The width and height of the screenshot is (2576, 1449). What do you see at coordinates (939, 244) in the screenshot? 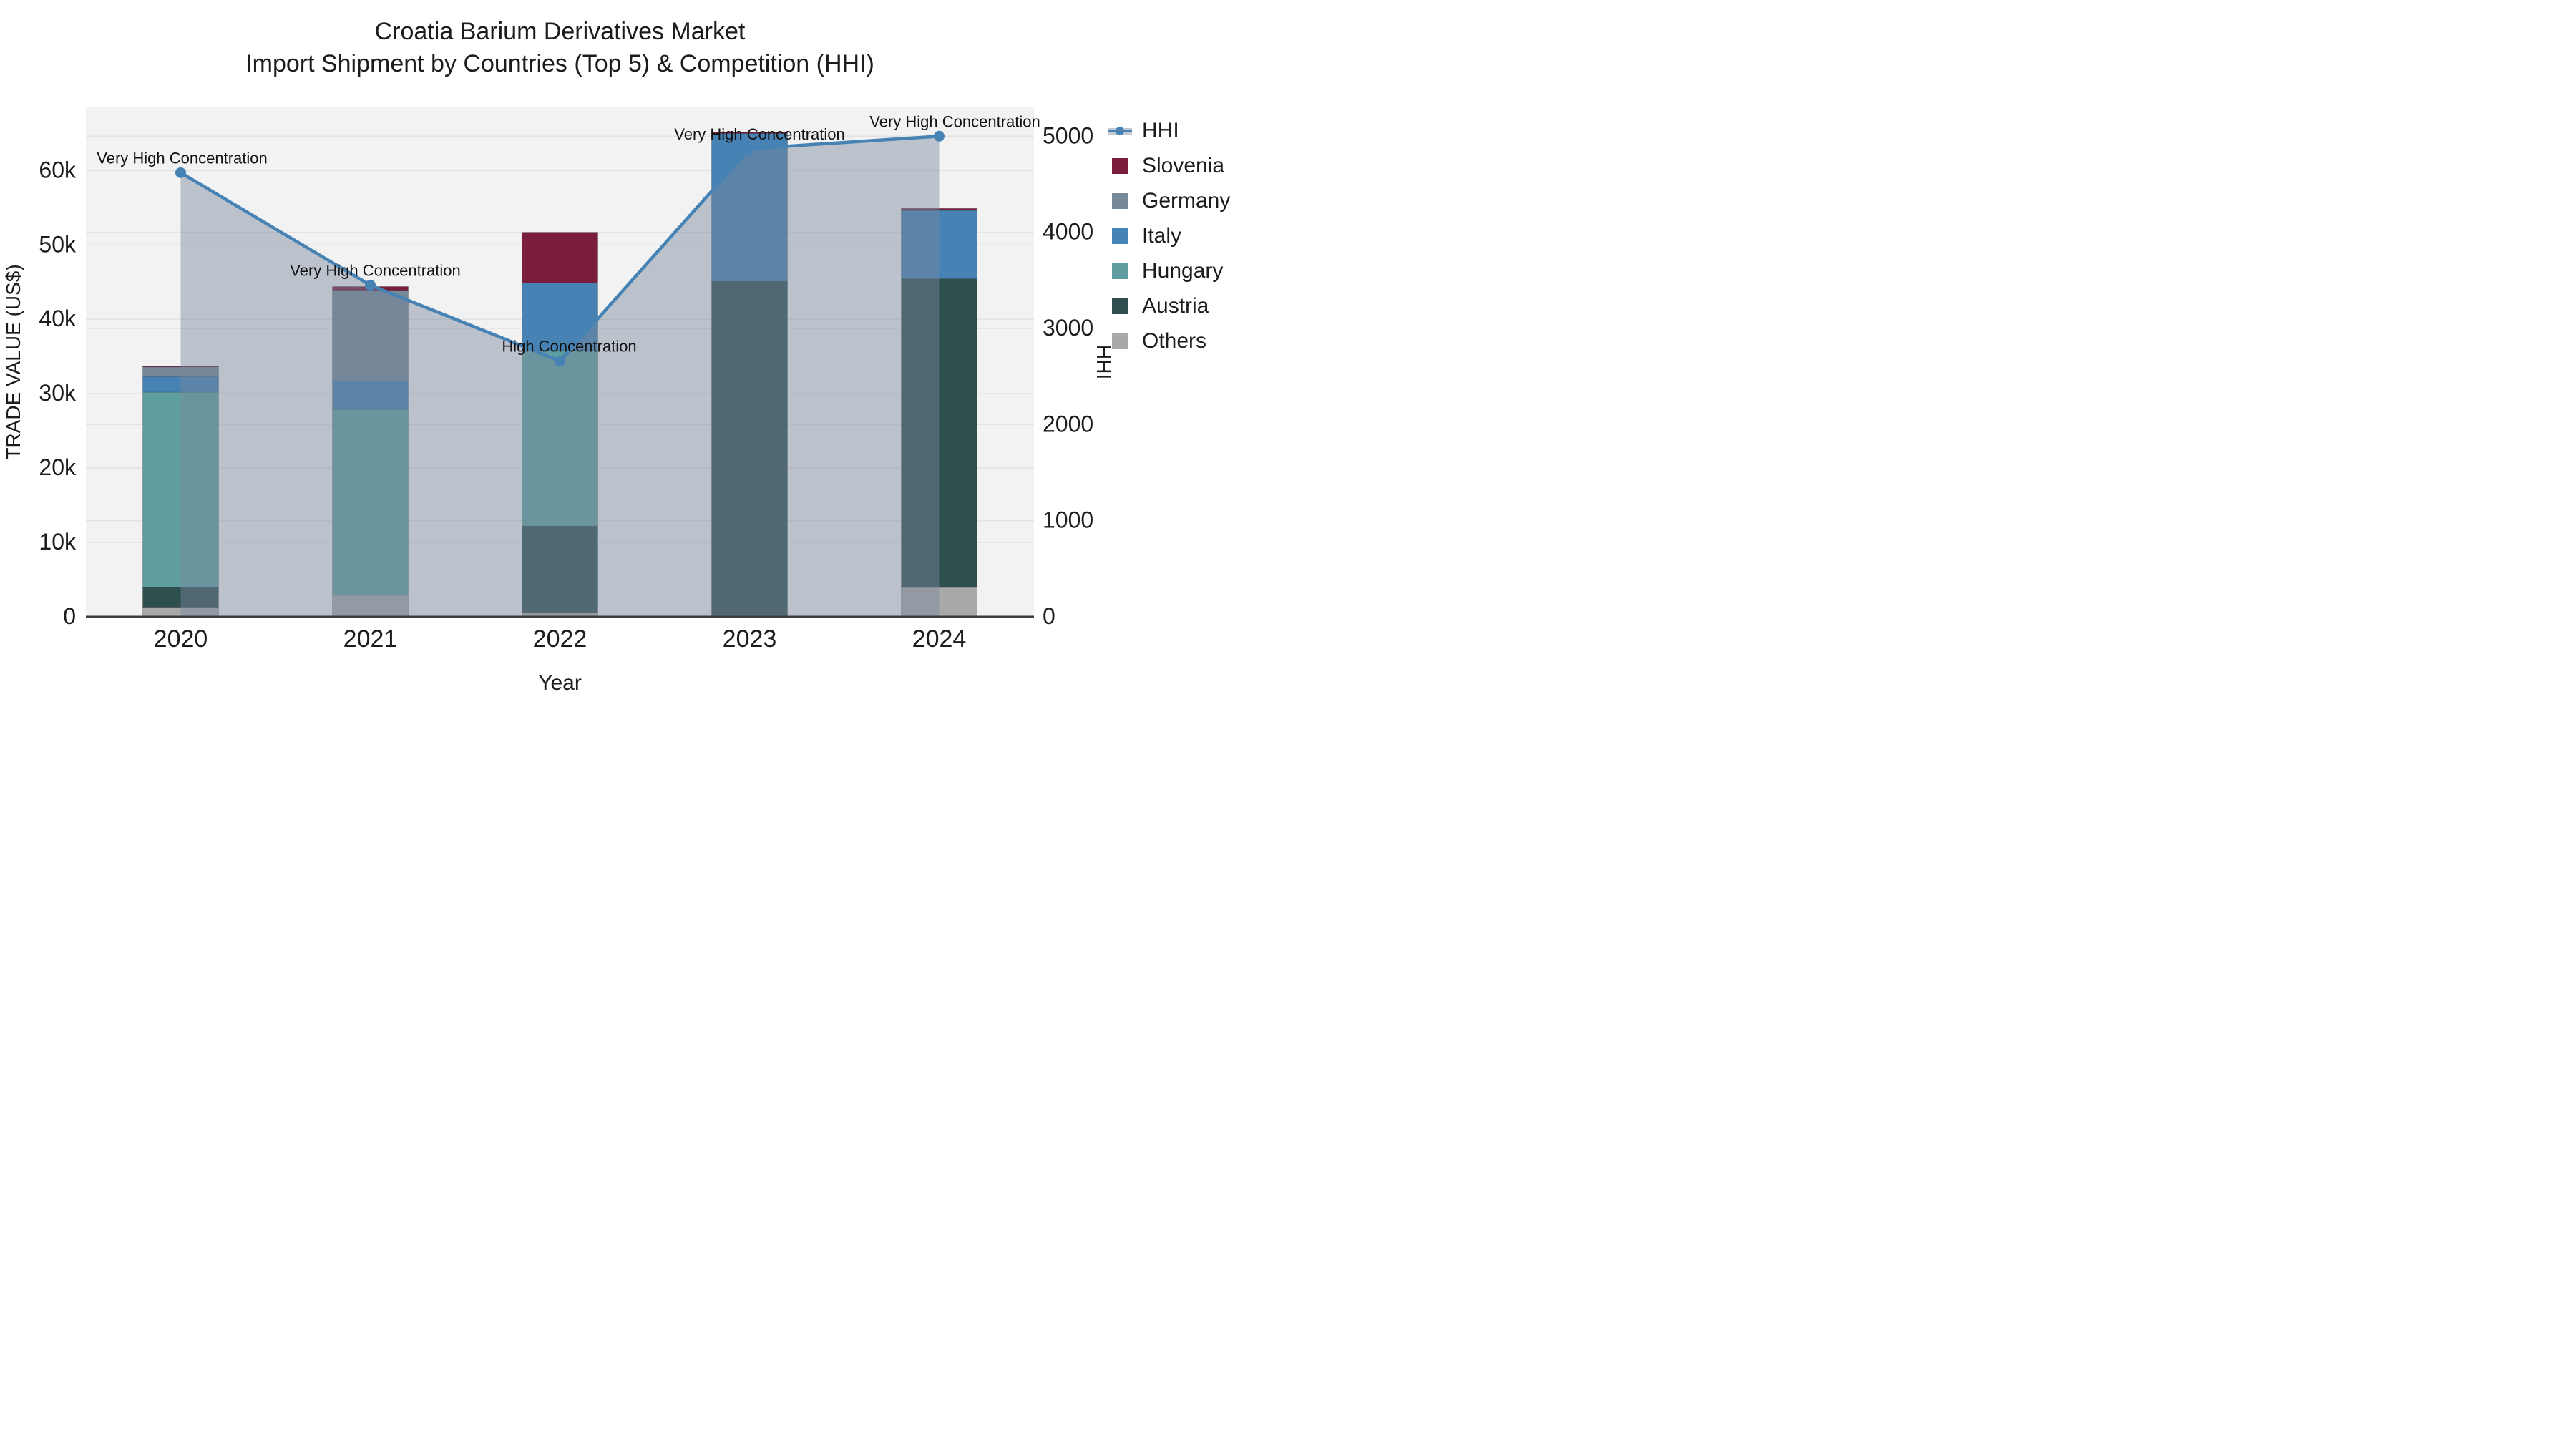
I see `bar-segment-italy-2024` at bounding box center [939, 244].